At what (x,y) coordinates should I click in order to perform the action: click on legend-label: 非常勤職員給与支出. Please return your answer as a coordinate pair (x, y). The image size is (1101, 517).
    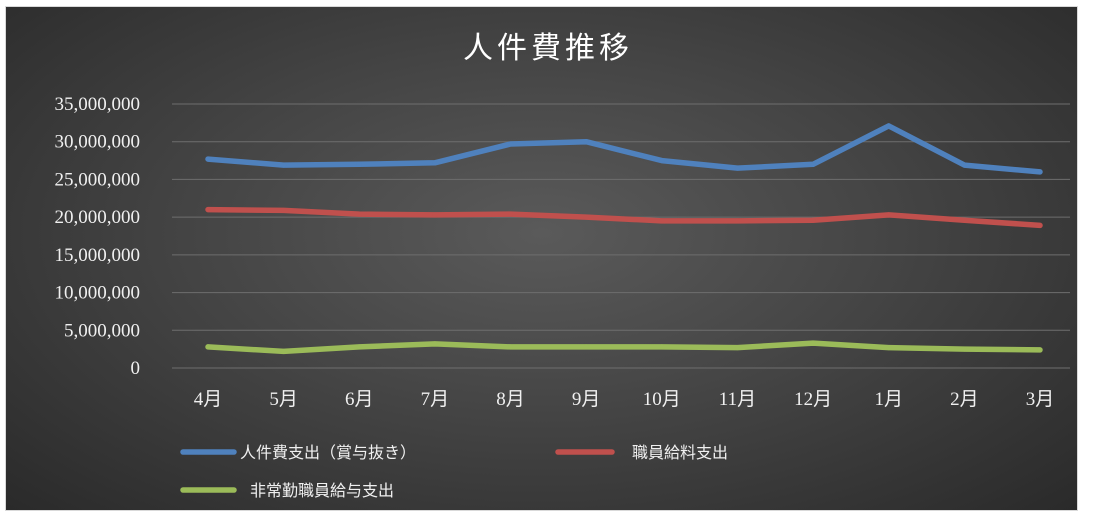
    Looking at the image, I should click on (322, 490).